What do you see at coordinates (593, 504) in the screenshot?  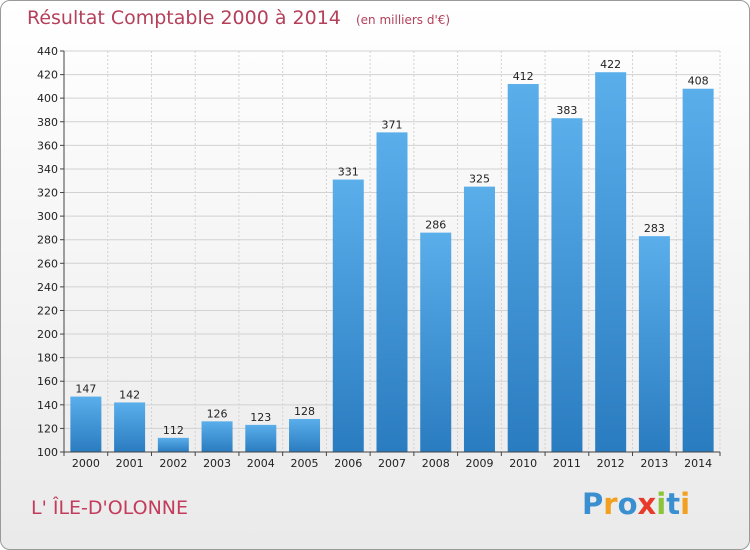 I see `logo-letter: P` at bounding box center [593, 504].